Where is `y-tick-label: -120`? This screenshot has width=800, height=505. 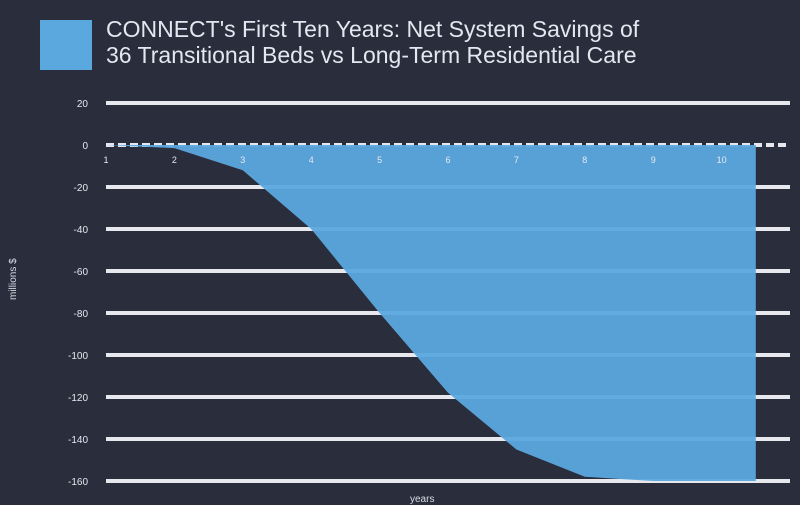
y-tick-label: -120 is located at coordinates (78, 398).